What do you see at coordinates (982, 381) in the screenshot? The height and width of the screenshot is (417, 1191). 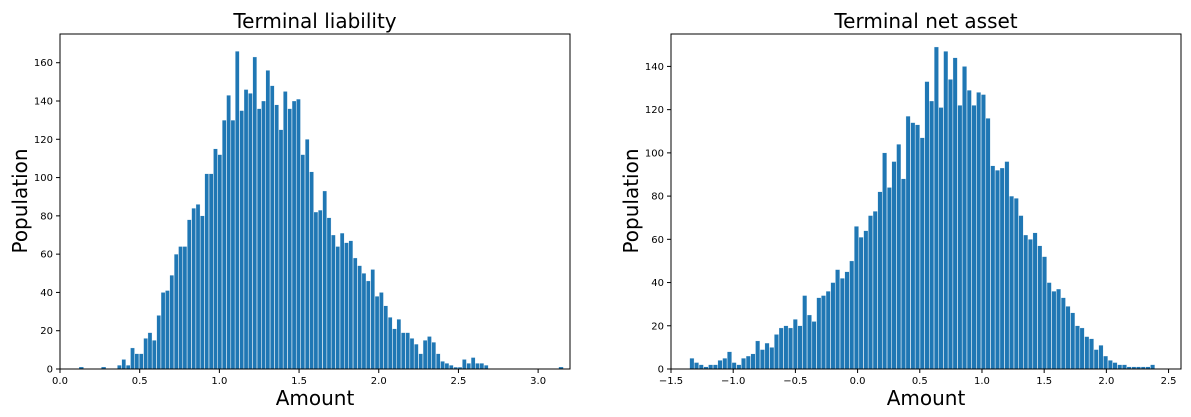 I see `x-tick-label: 1.0` at bounding box center [982, 381].